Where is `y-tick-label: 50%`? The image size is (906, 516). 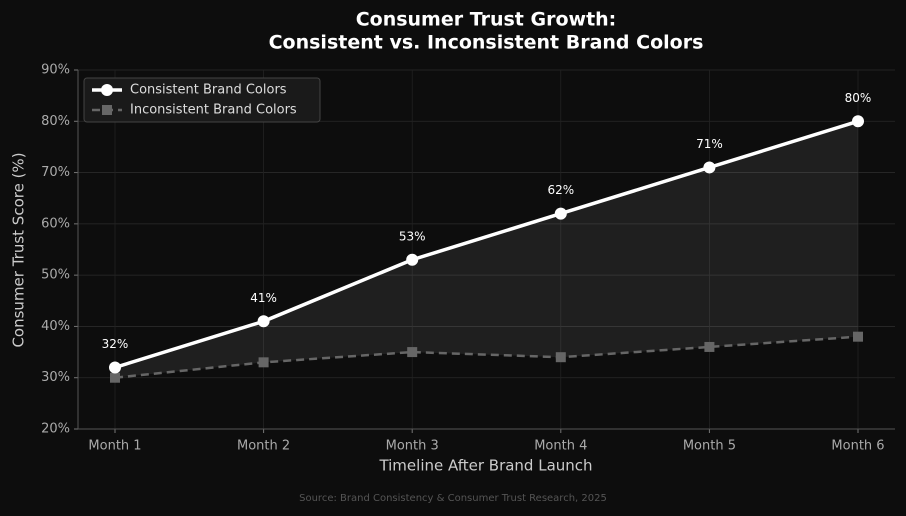 y-tick-label: 50% is located at coordinates (55, 275).